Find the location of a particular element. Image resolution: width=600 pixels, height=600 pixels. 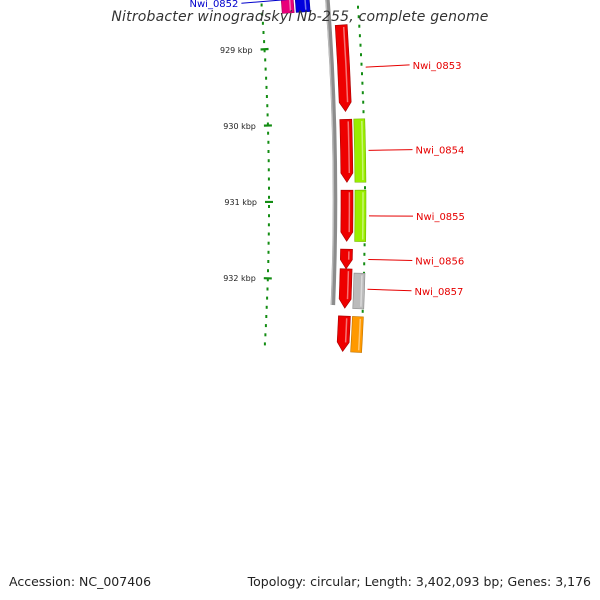

feature-ring is located at coordinates (358, 235).